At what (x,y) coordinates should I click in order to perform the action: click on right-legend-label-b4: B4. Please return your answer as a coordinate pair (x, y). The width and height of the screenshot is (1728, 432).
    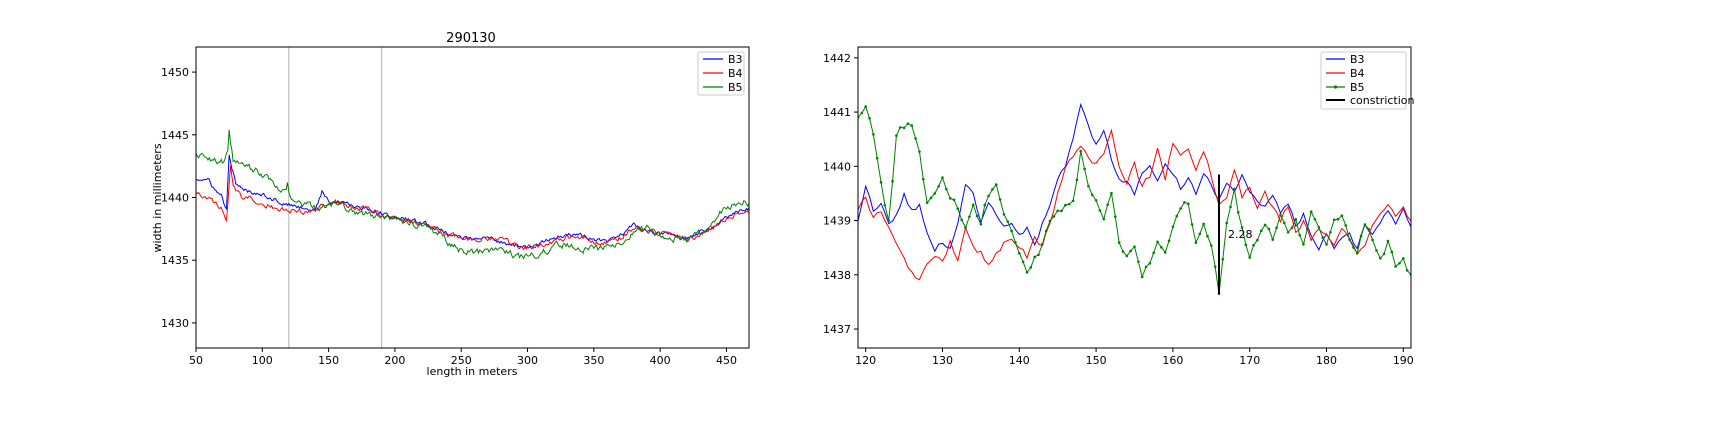
    Looking at the image, I should click on (1357, 73).